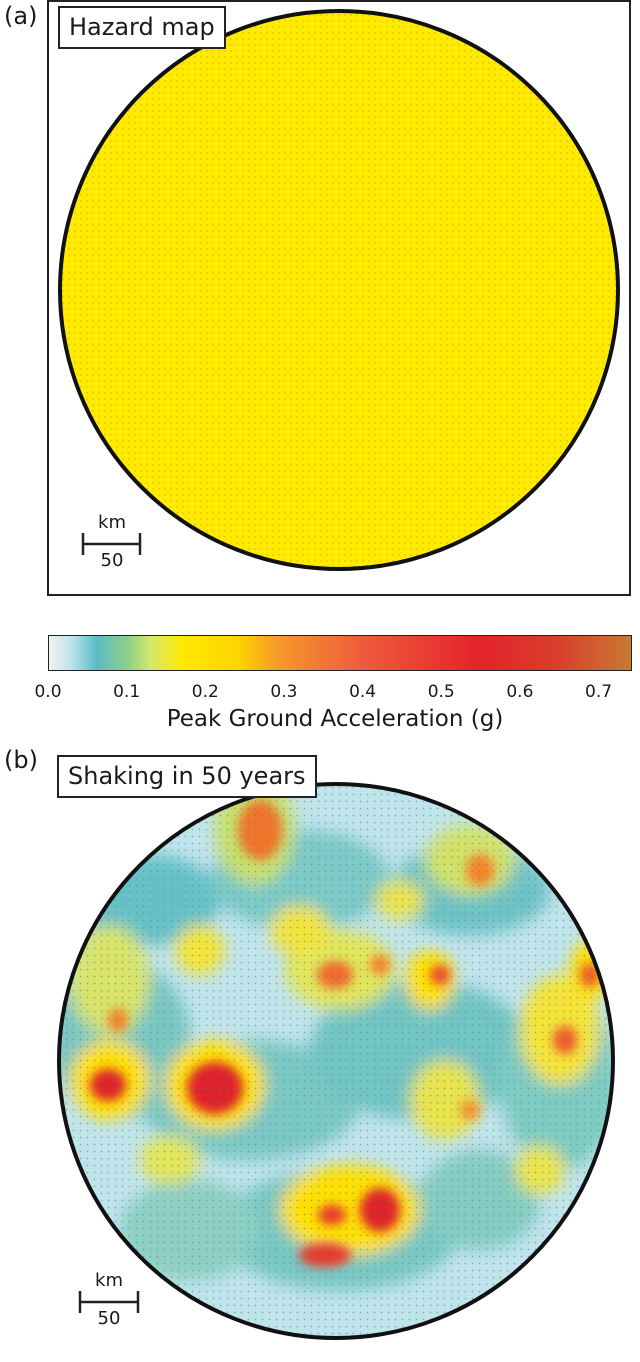 This screenshot has height=1362, width=640. I want to click on panel-a-letter: (a), so click(21, 16).